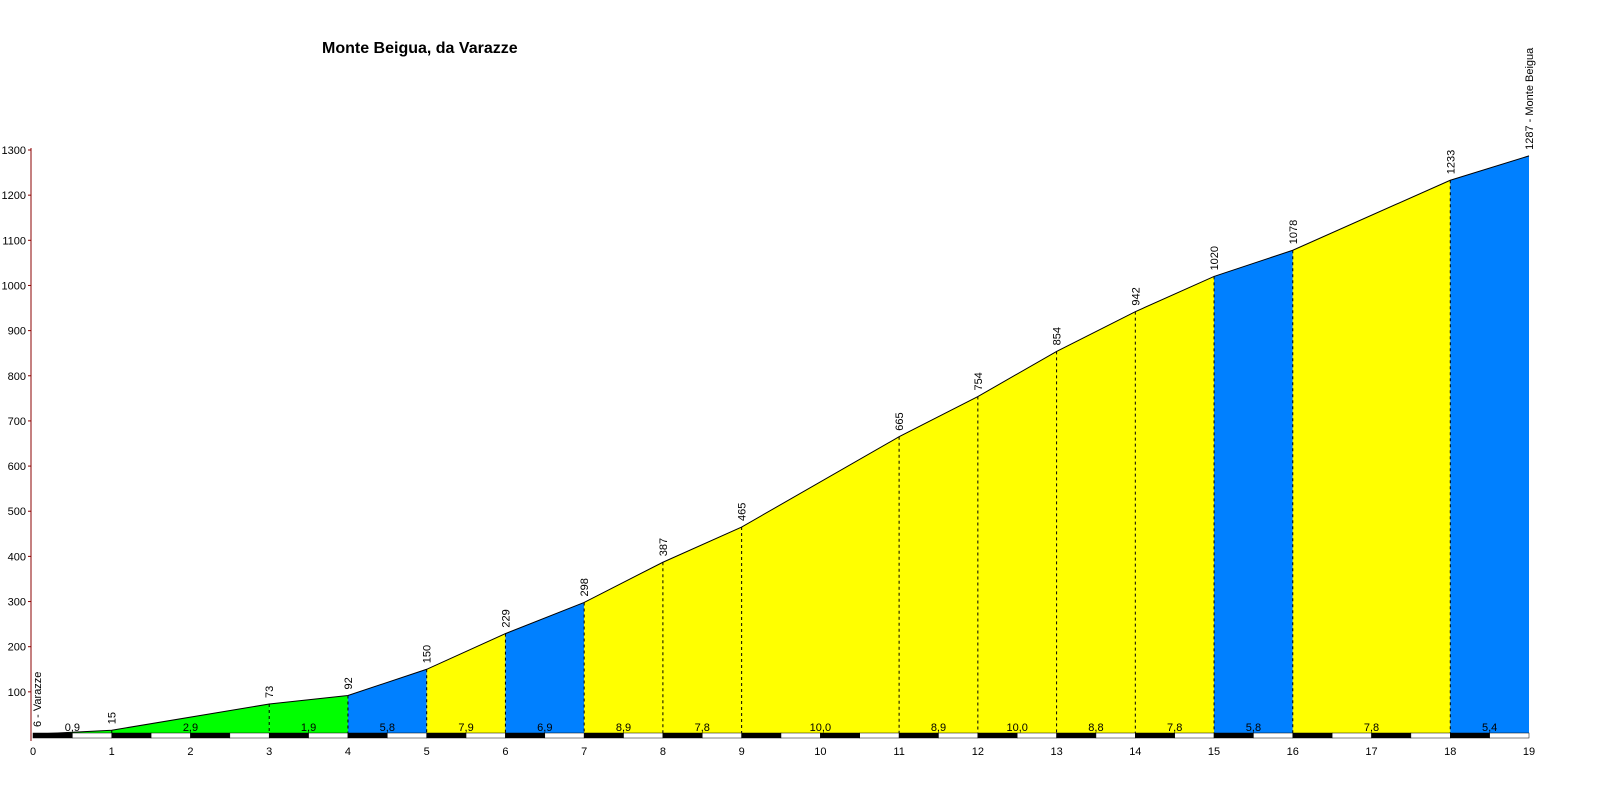 The width and height of the screenshot is (1600, 800). Describe the element at coordinates (17, 332) in the screenshot. I see `y-tick-label: 900` at that location.